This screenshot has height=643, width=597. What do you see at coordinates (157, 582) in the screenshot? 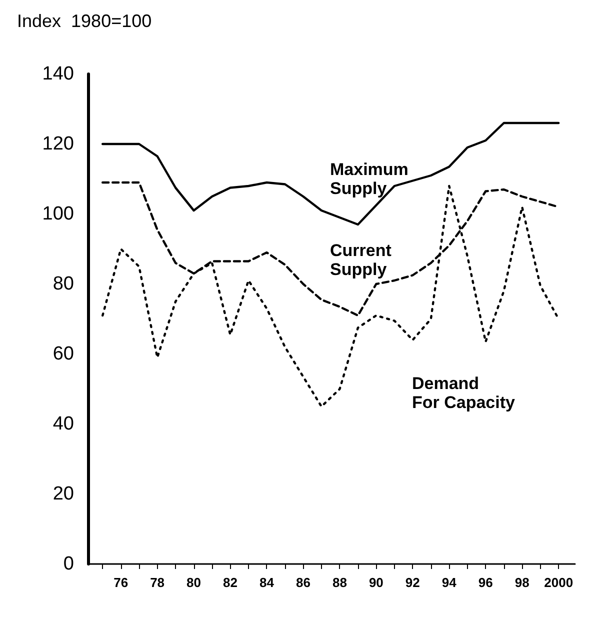
I see `x-tick-label: 78` at bounding box center [157, 582].